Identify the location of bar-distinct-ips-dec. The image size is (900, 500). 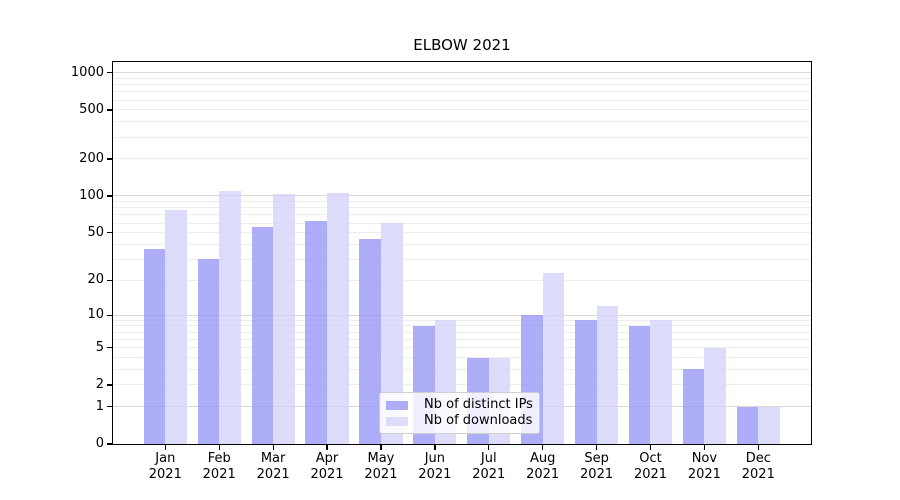
(747, 425).